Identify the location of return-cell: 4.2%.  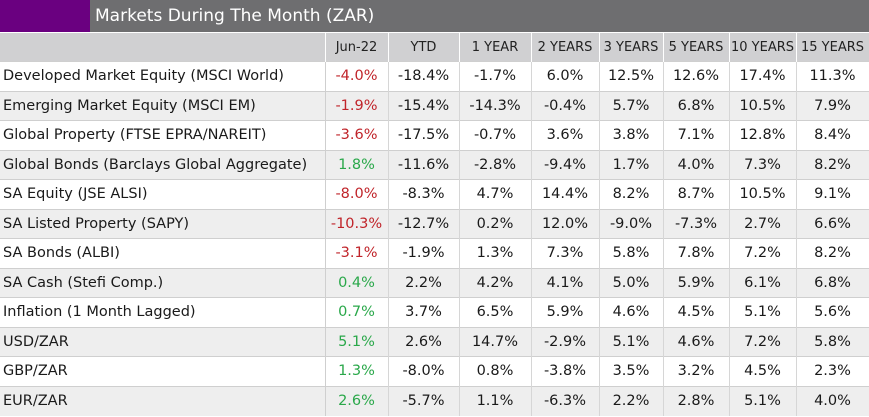
(495, 282).